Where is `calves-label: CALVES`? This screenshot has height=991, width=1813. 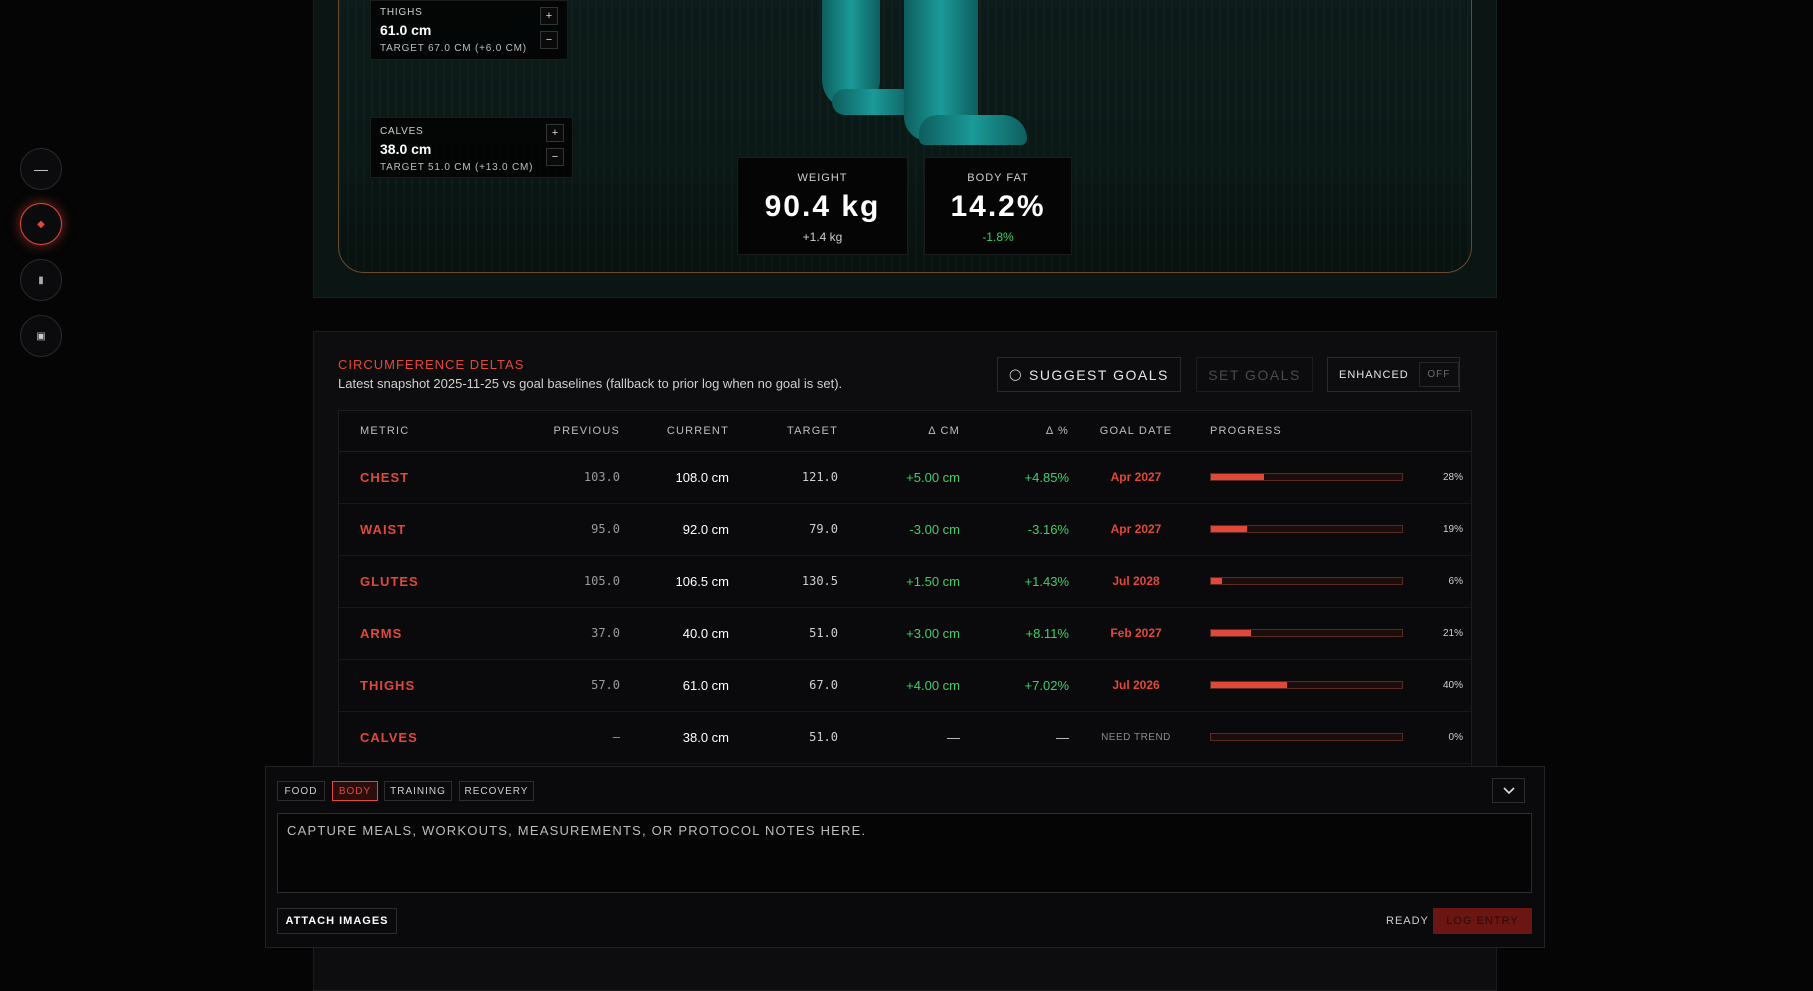 calves-label: CALVES is located at coordinates (402, 131).